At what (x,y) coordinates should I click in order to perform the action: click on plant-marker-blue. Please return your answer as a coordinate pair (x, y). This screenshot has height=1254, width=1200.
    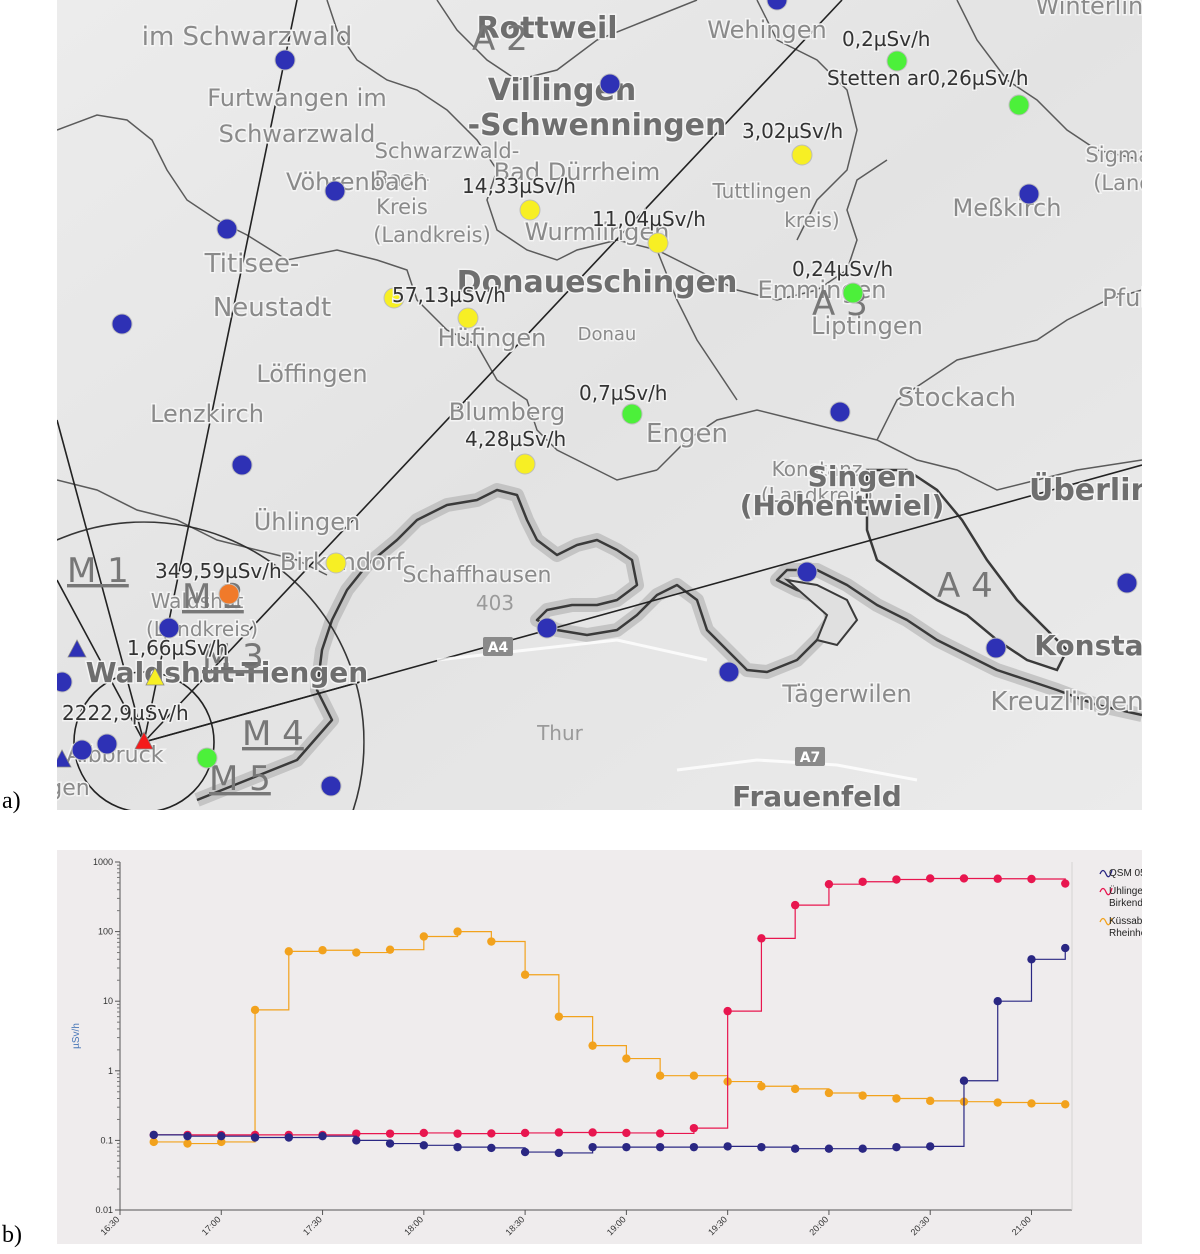
    Looking at the image, I should click on (77, 648).